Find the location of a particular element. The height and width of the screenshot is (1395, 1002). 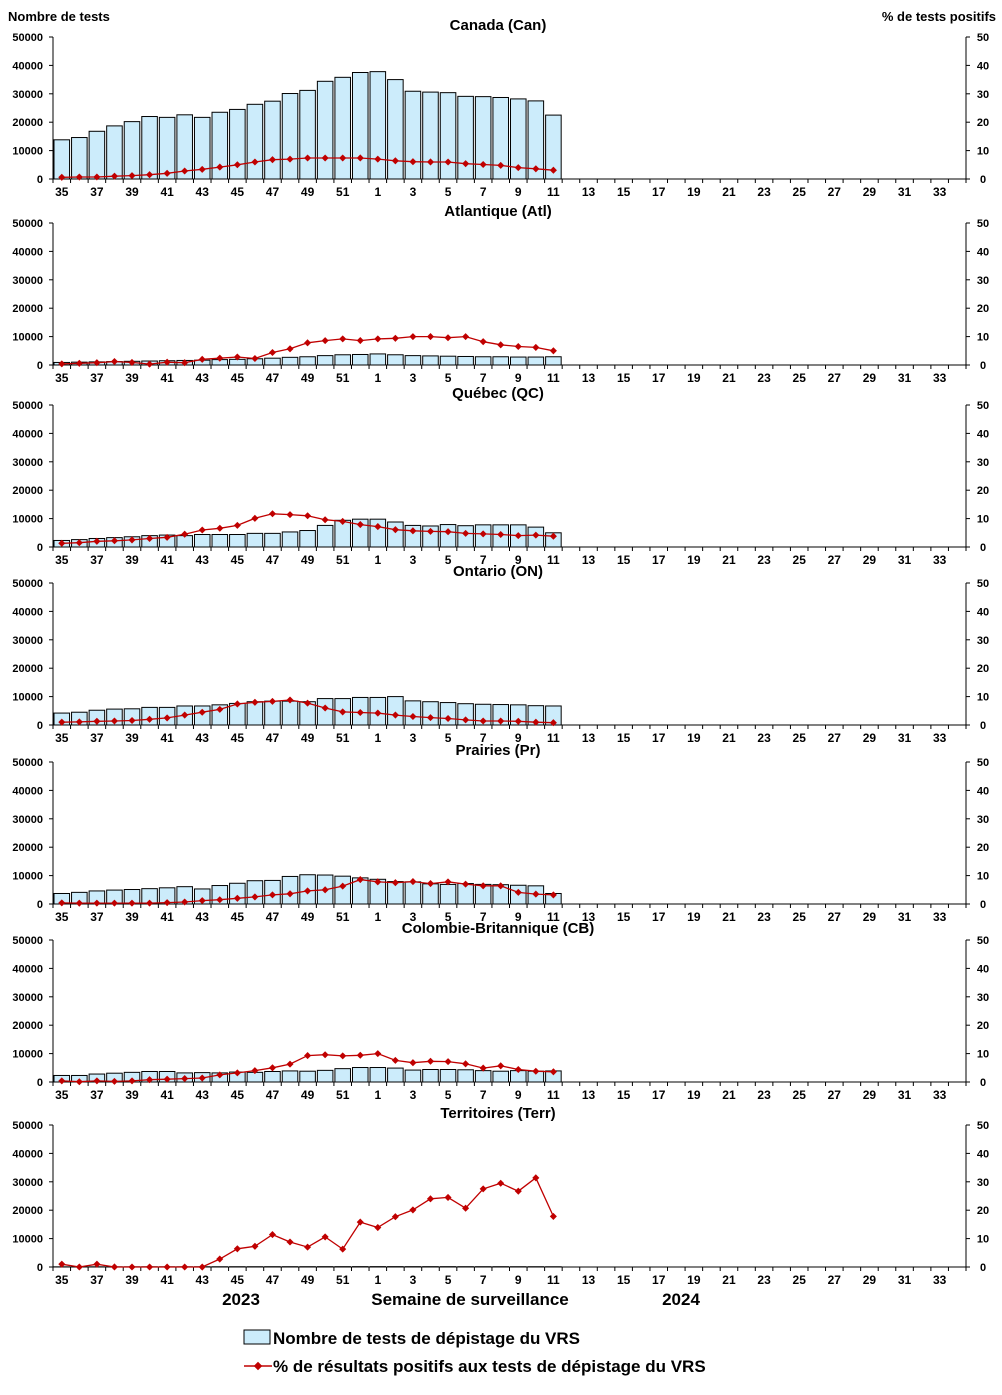

x-tick-label: 5 is located at coordinates (448, 560).